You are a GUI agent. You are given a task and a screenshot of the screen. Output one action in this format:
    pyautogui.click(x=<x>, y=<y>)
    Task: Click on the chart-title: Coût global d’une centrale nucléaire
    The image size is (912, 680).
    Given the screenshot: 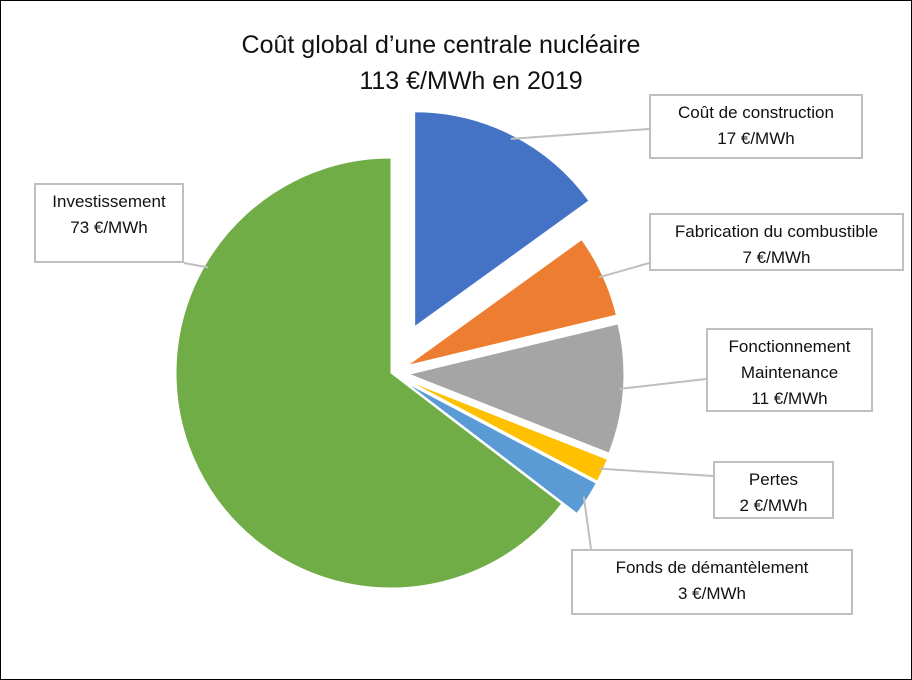 What is the action you would take?
    pyautogui.click(x=441, y=45)
    